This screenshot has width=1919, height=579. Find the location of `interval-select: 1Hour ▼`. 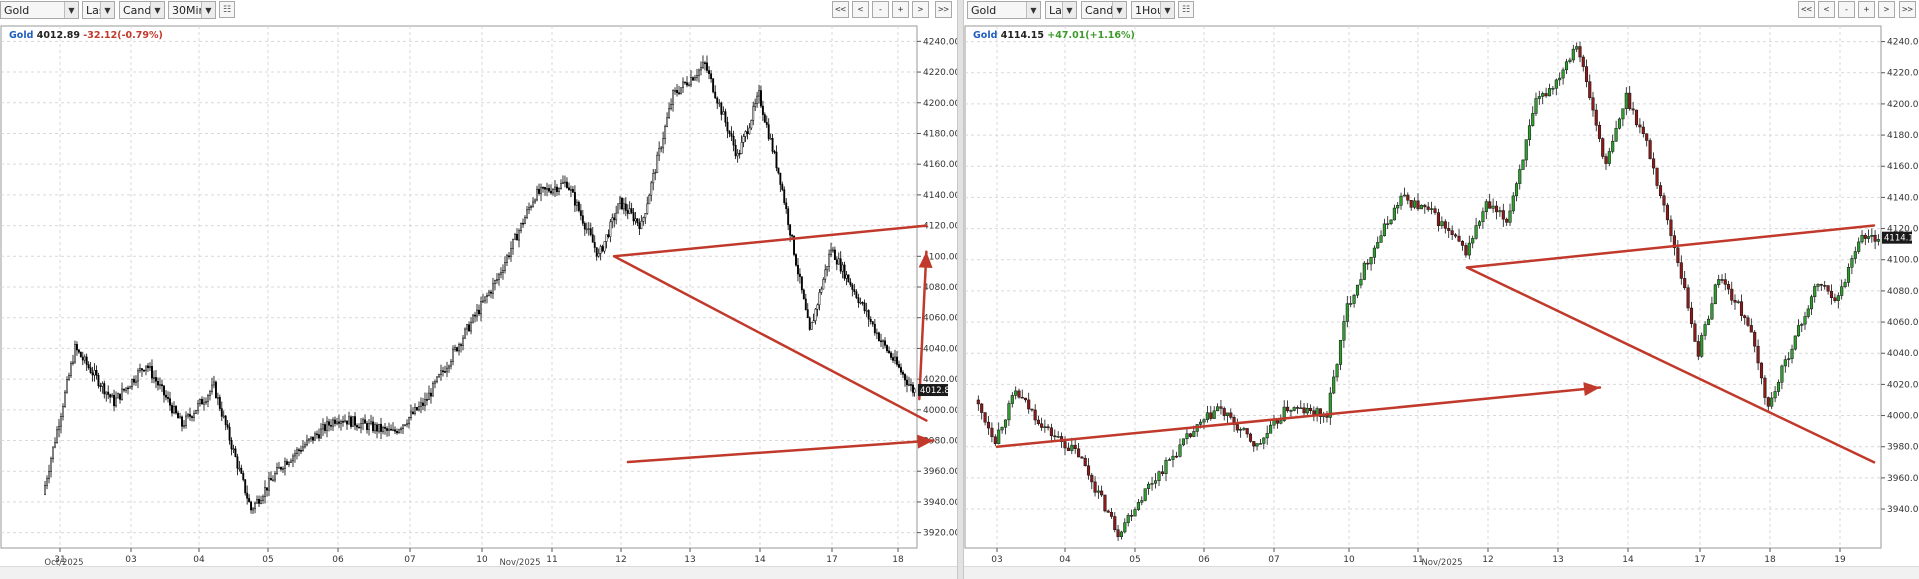

interval-select: 1Hour ▼ is located at coordinates (1153, 10).